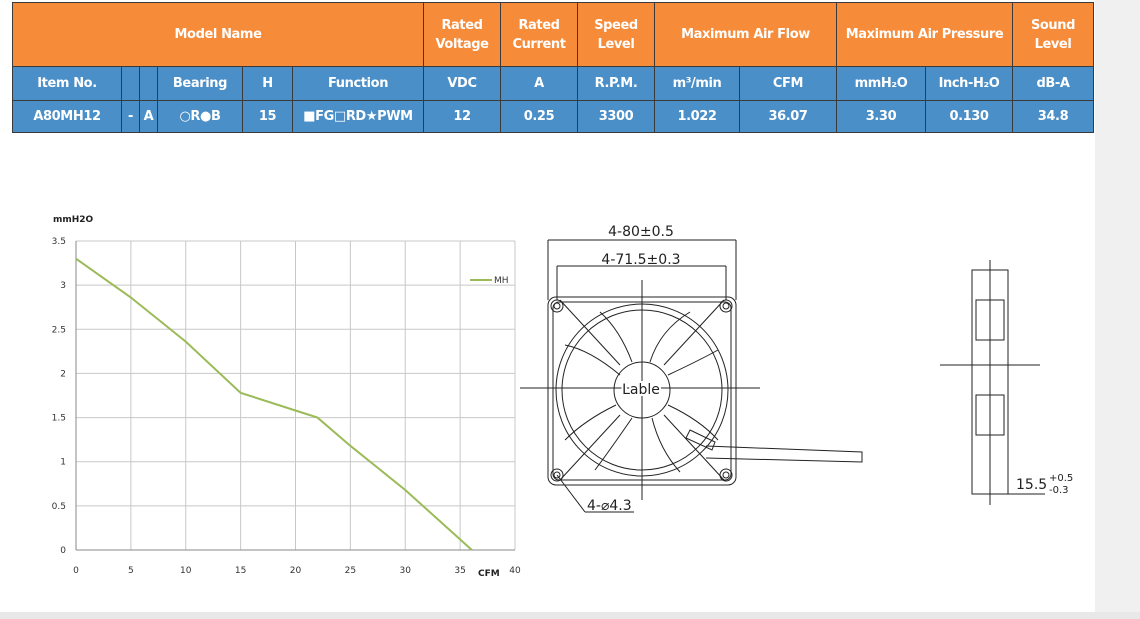 The image size is (1140, 619). I want to click on header-cell: Maximum Air Pressure, so click(924, 34).